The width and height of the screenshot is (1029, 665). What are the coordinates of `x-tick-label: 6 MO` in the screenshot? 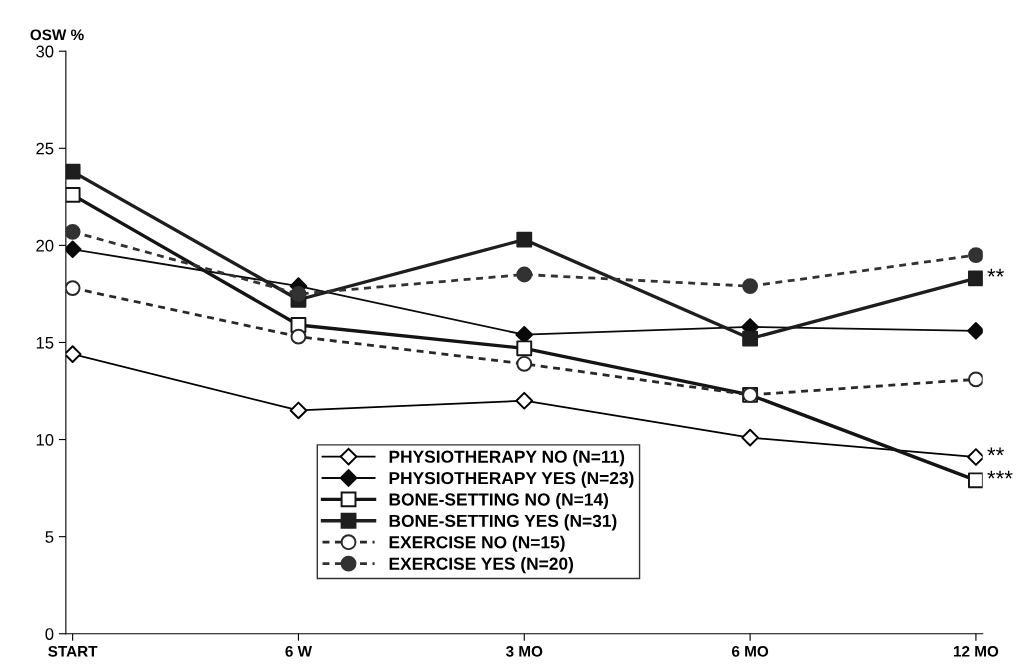 It's located at (750, 651).